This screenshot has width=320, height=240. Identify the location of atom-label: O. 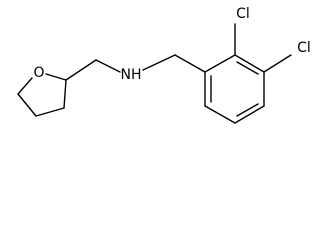
(38, 73).